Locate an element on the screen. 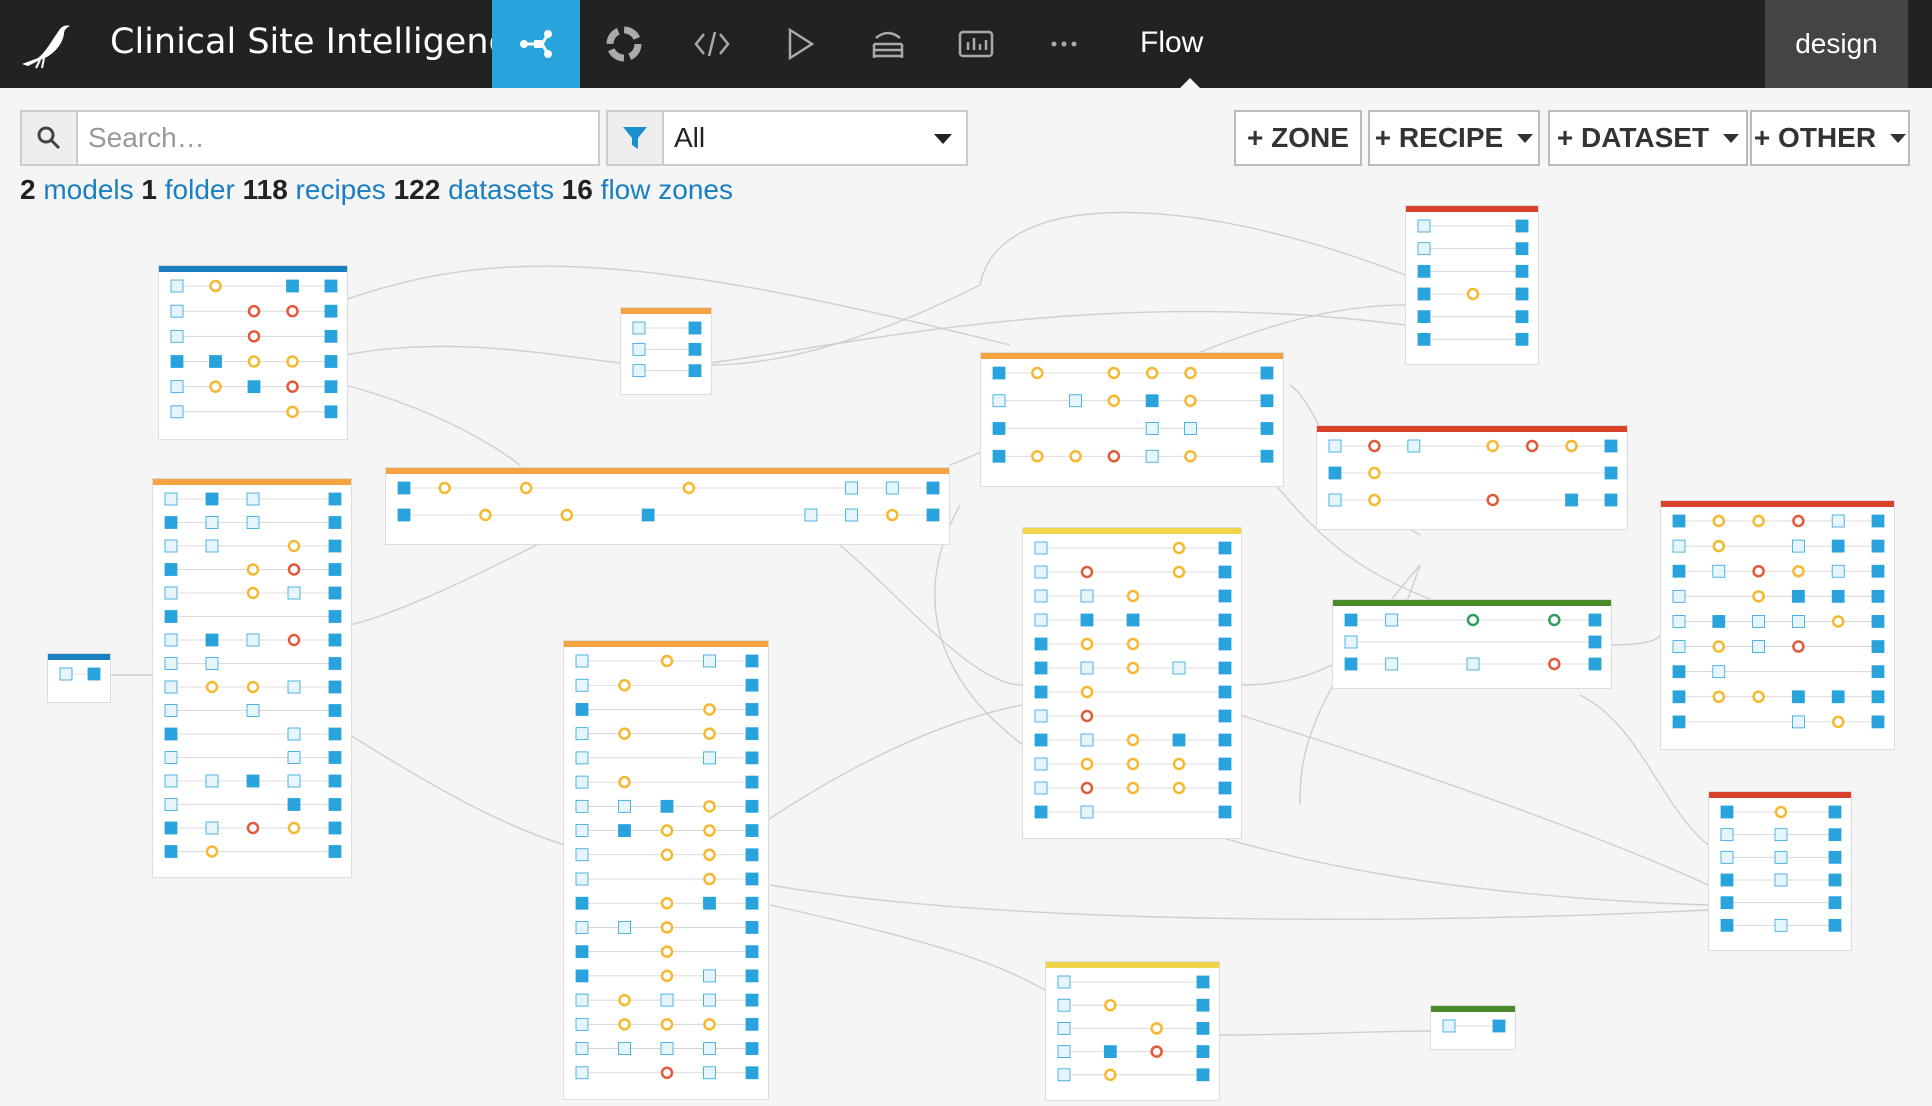 The image size is (1932, 1106). datasets-link: datasets is located at coordinates (501, 189).